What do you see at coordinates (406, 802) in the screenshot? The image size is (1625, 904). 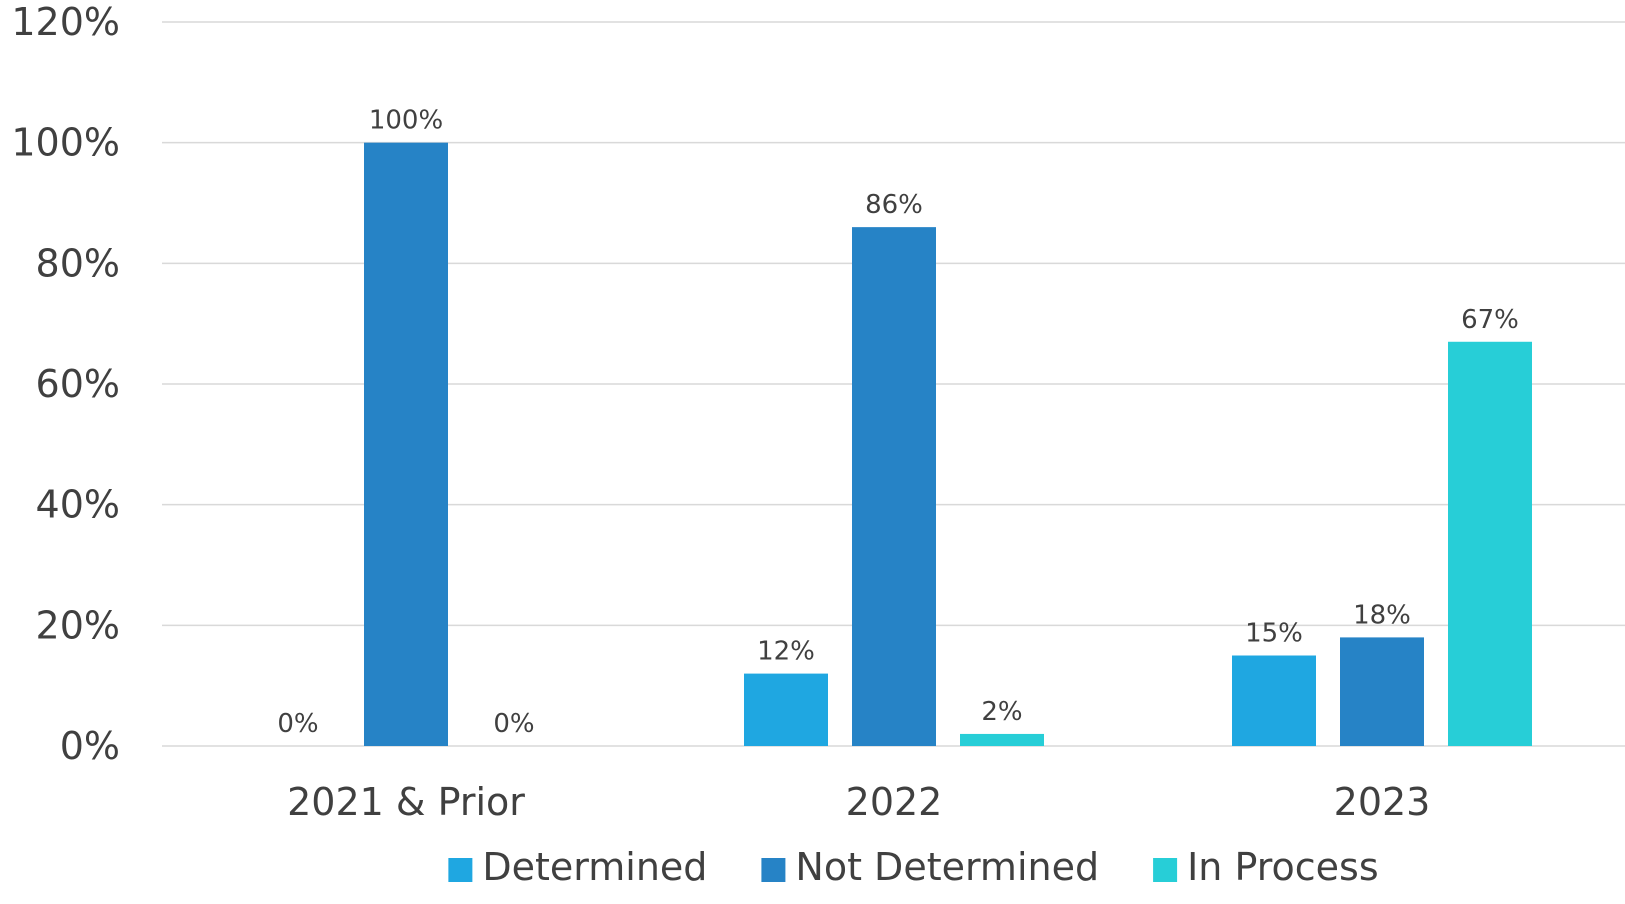 I see `x-tick-label: 2021 & Prior` at bounding box center [406, 802].